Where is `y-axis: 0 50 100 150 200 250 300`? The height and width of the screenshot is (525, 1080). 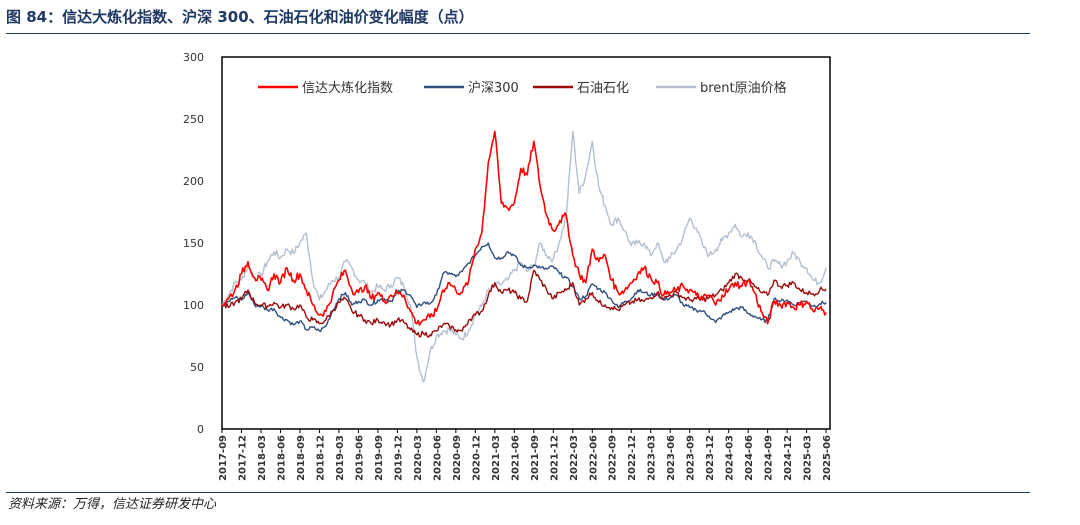 y-axis: 0 50 100 150 200 250 300 is located at coordinates (193, 243).